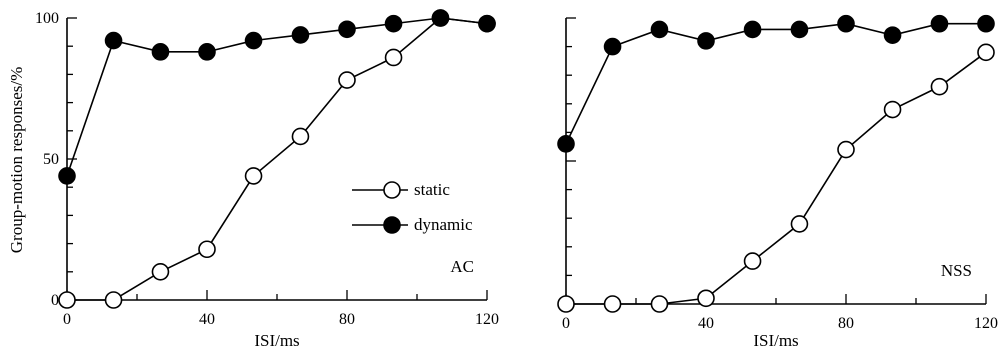 The height and width of the screenshot is (358, 1007). I want to click on y-tick-label: 50, so click(51, 159).